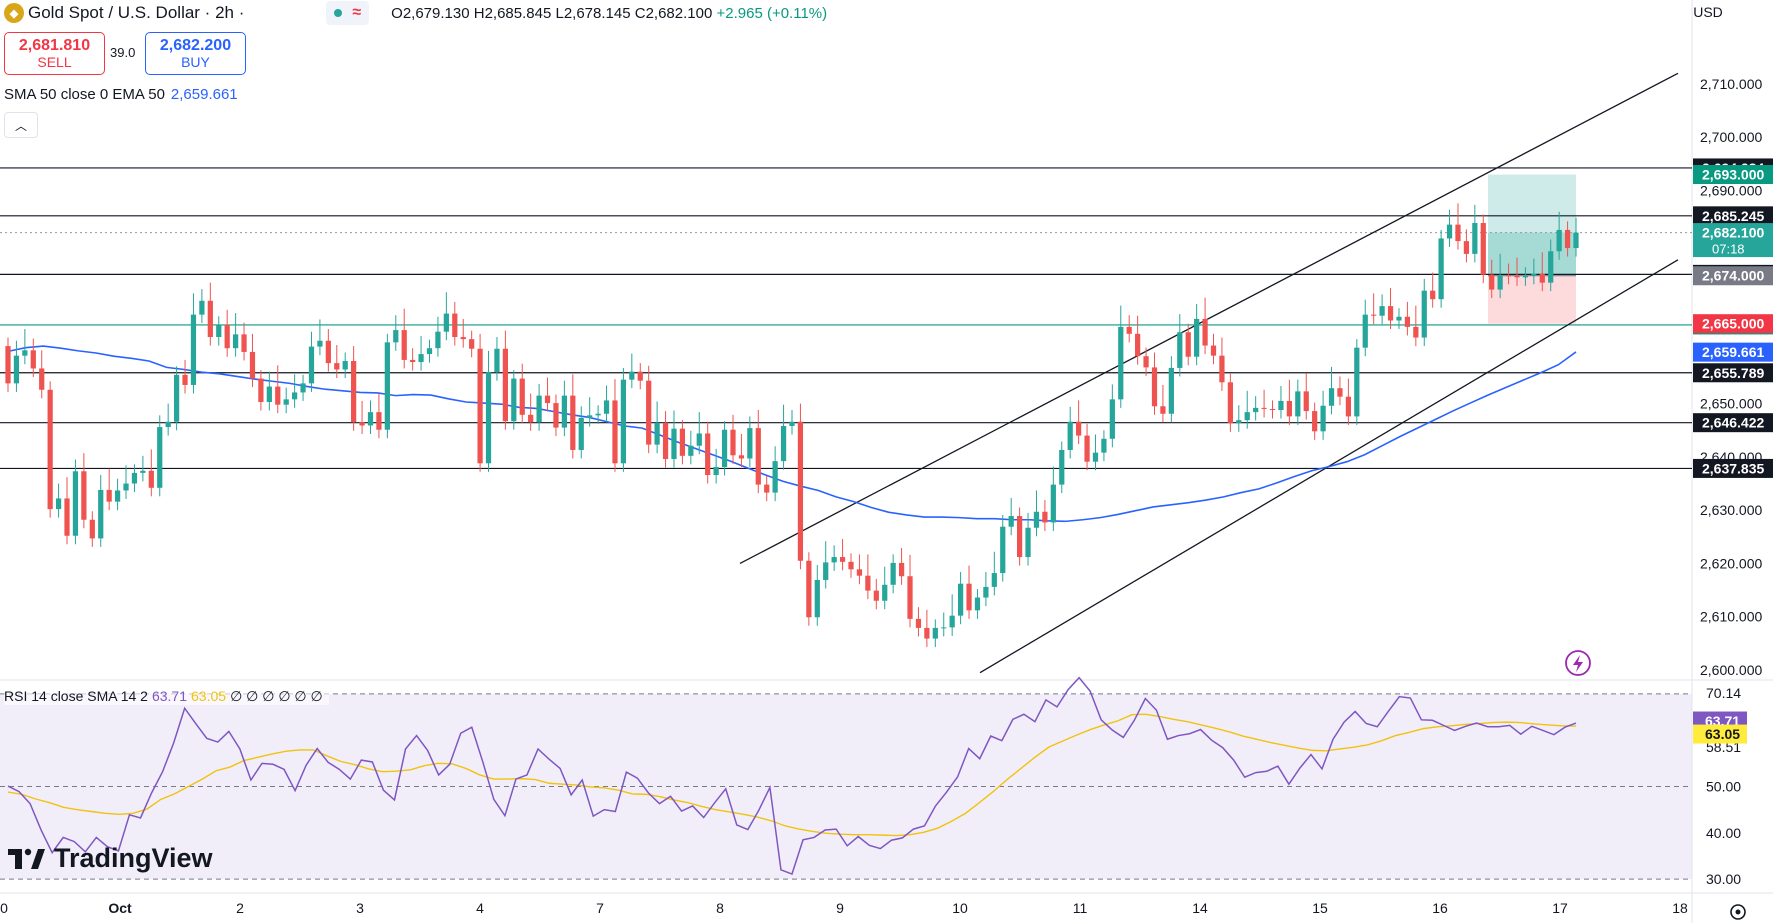 The image size is (1773, 923). I want to click on rsi-sma-line, so click(792, 775).